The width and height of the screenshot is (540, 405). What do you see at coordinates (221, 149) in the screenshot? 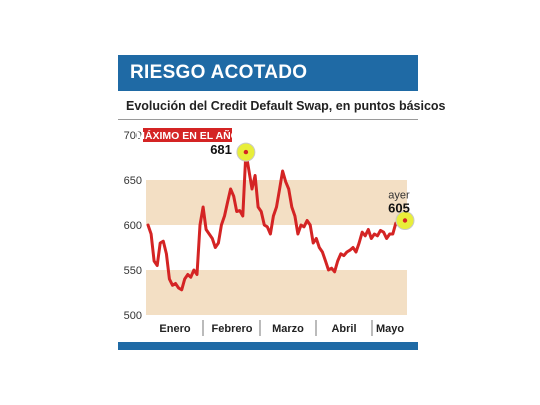
I see `annotation-value: 681` at bounding box center [221, 149].